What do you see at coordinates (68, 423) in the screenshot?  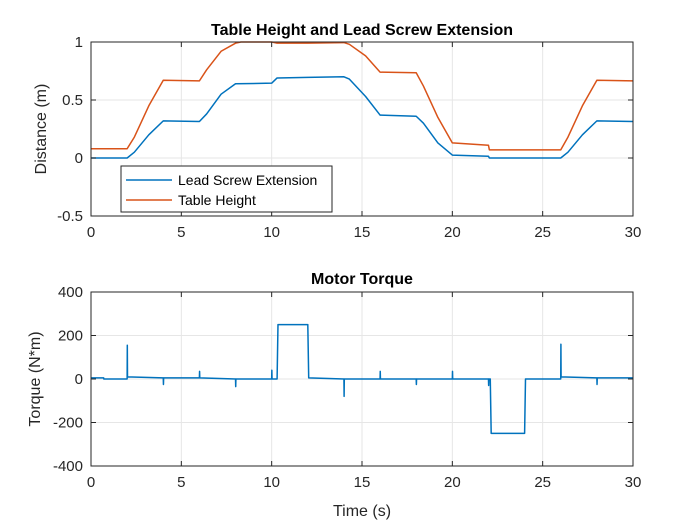 I see `y-tick-label: -200` at bounding box center [68, 423].